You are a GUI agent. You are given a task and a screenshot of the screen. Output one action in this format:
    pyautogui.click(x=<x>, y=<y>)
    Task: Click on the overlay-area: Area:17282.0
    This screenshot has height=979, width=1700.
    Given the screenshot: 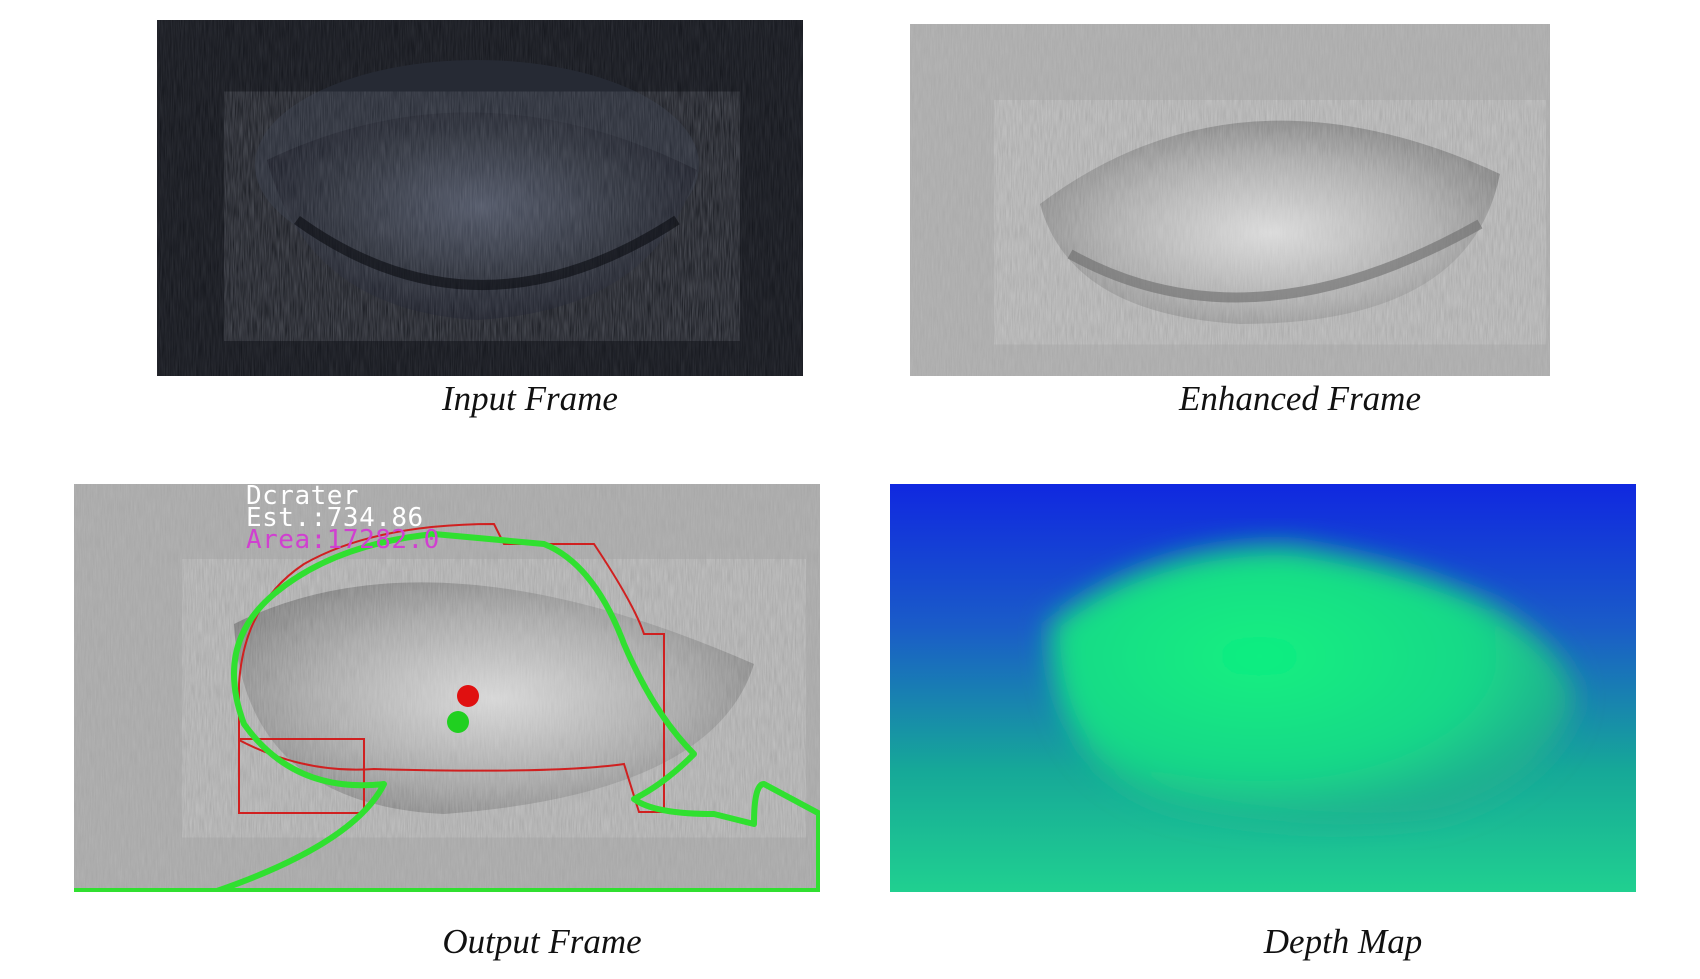 What is the action you would take?
    pyautogui.click(x=343, y=540)
    